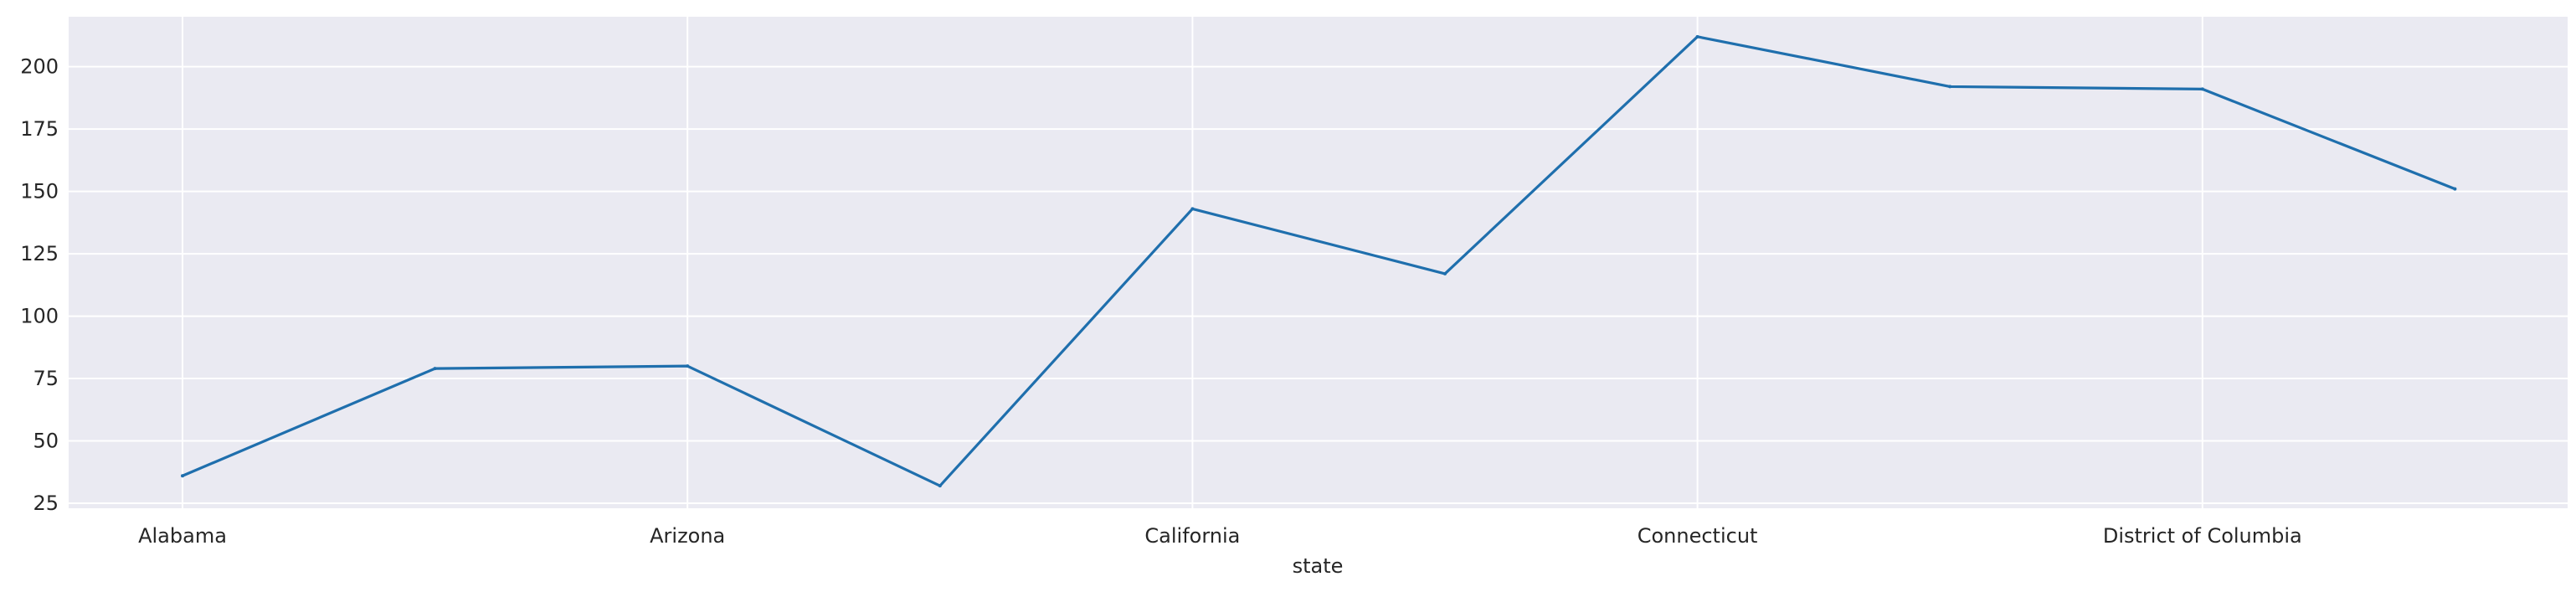 The width and height of the screenshot is (2576, 592). What do you see at coordinates (1319, 566) in the screenshot?
I see `x-axis-title: state` at bounding box center [1319, 566].